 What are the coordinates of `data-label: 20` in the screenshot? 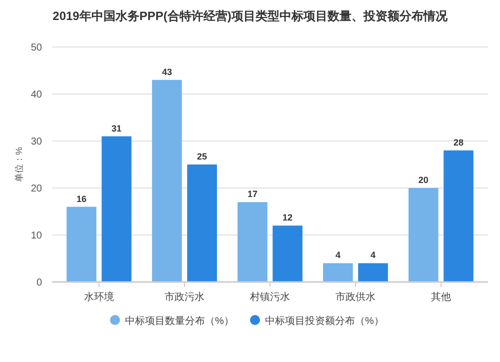 It's located at (423, 180).